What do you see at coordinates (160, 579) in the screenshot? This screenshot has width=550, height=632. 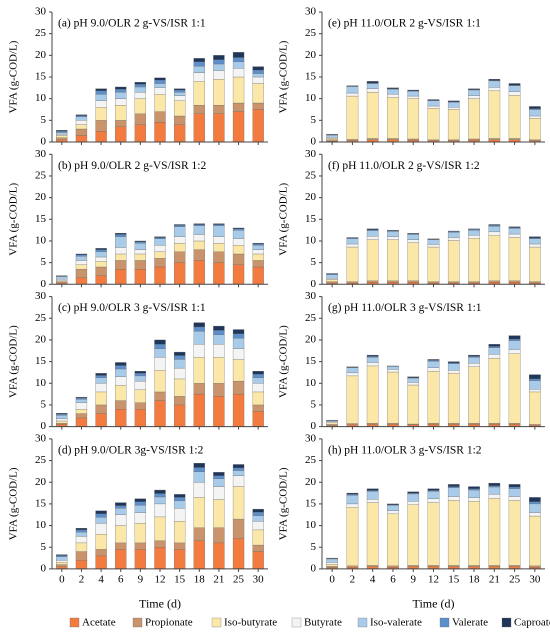 I see `x-tick-label: 12` at bounding box center [160, 579].